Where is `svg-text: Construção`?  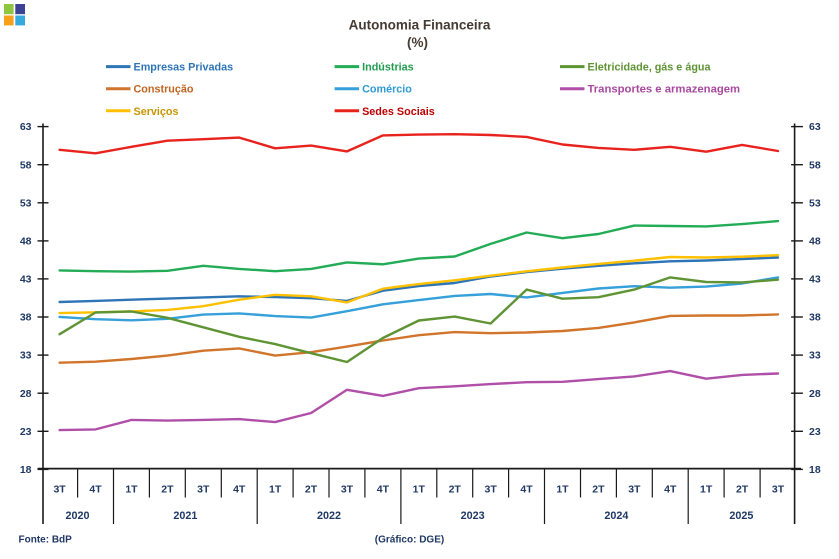
svg-text: Construção is located at coordinates (164, 90).